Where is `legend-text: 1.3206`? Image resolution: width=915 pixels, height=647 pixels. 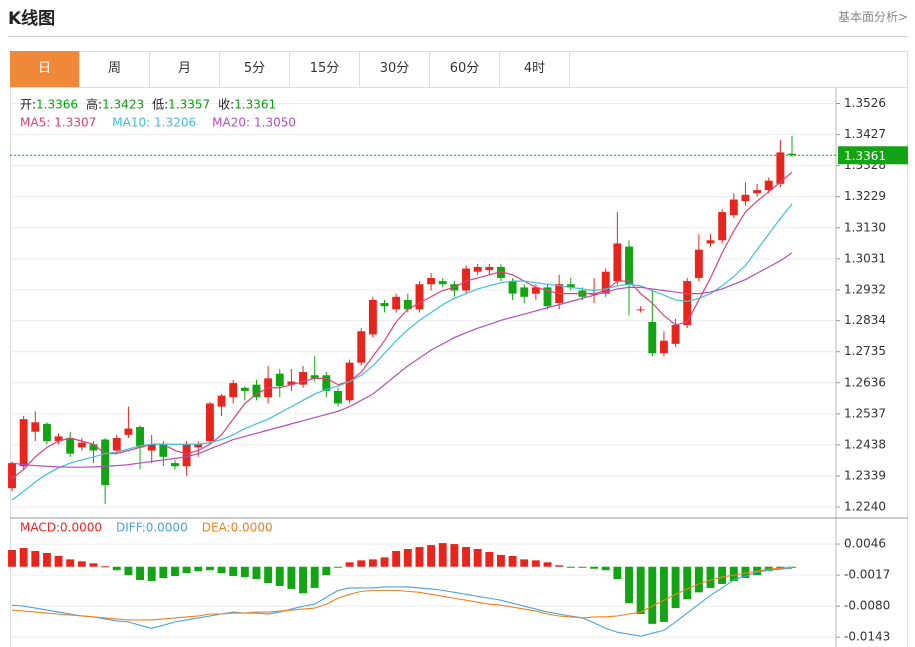 legend-text: 1.3206 is located at coordinates (175, 123).